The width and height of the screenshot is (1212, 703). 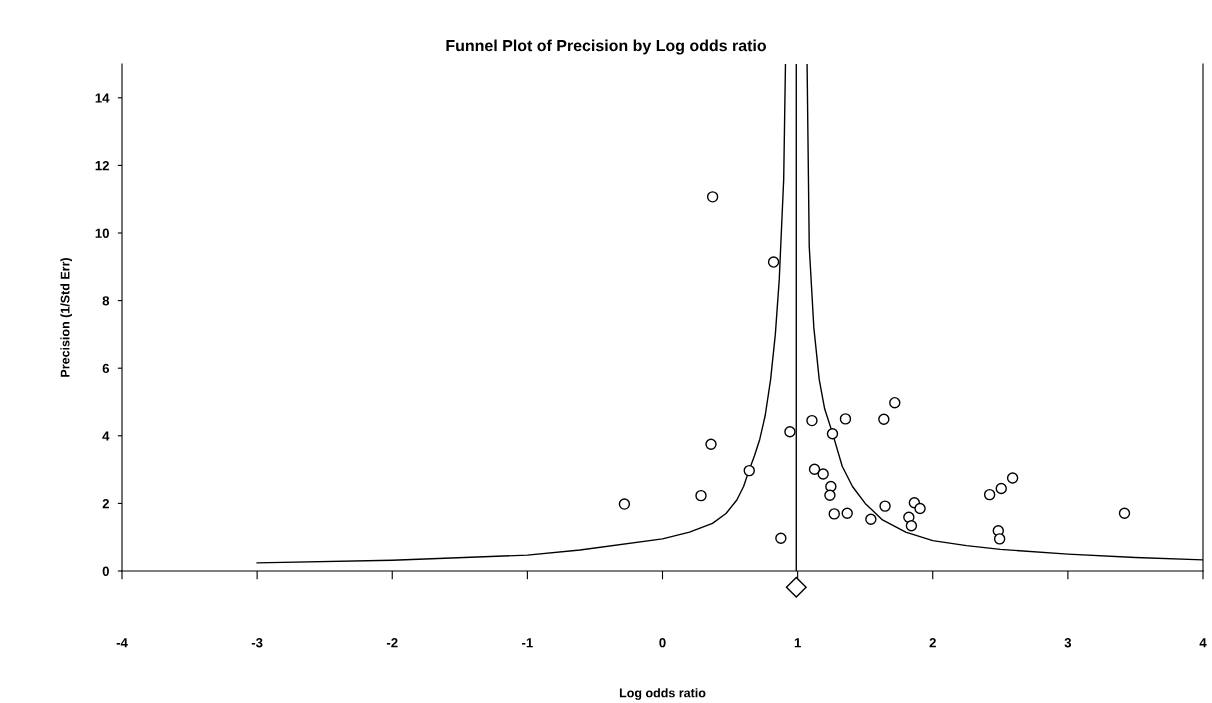 What do you see at coordinates (102, 98) in the screenshot?
I see `y-tick-label: 14` at bounding box center [102, 98].